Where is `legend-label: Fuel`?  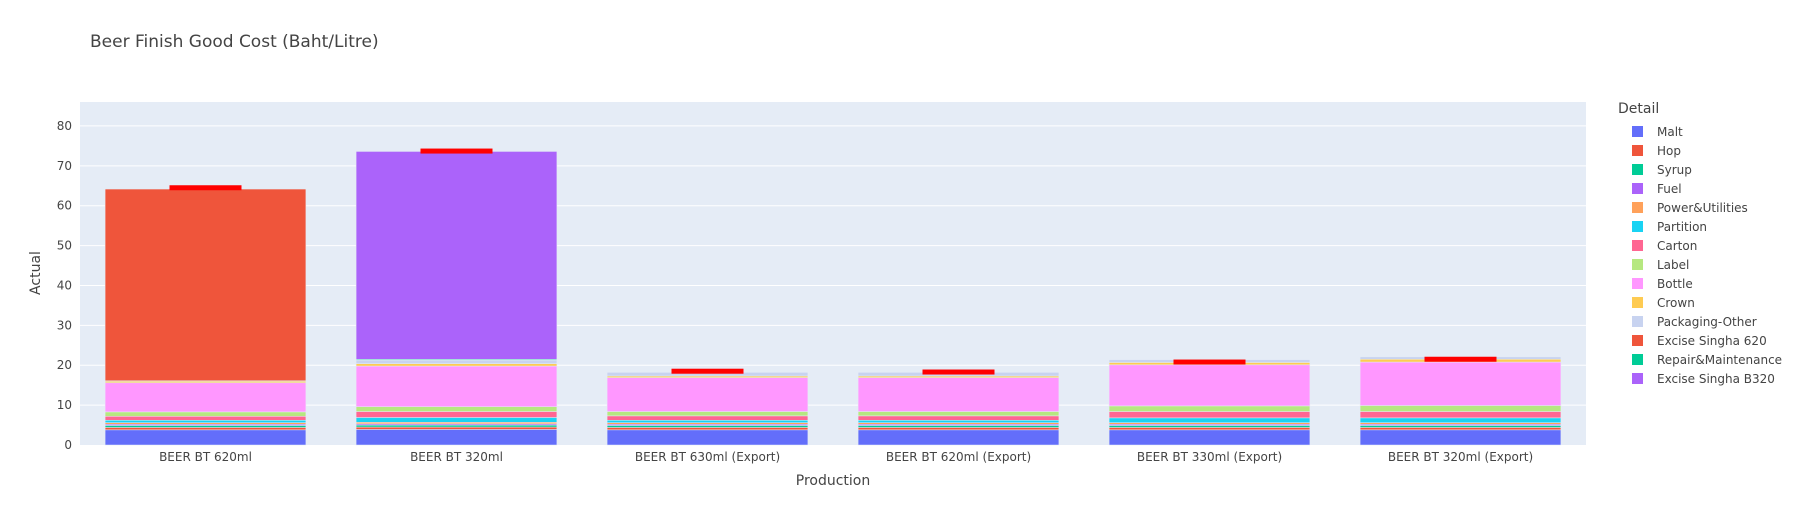
legend-label: Fuel is located at coordinates (1669, 189).